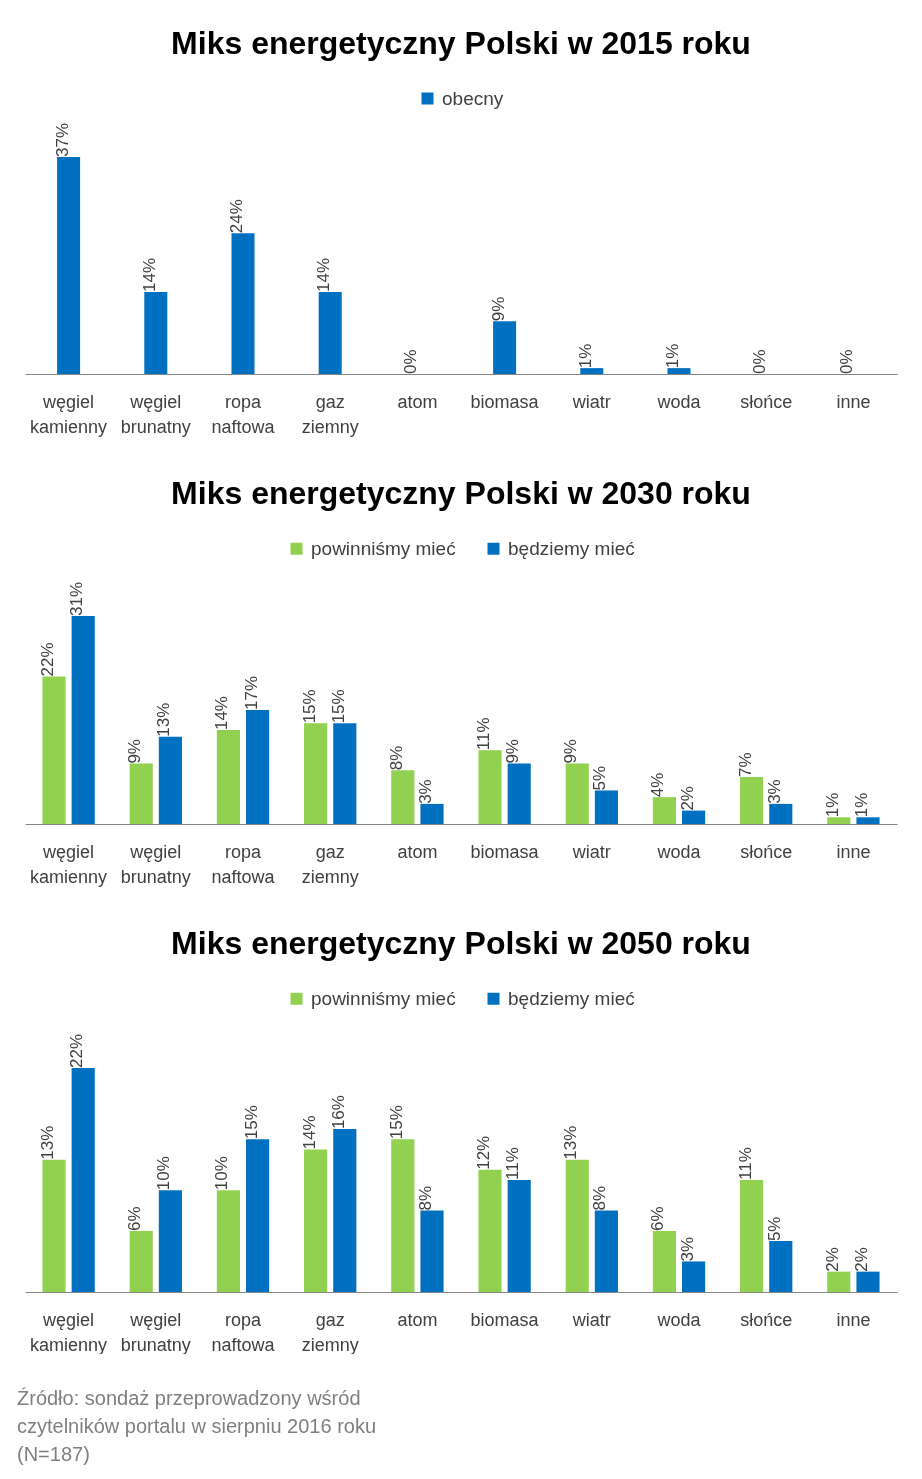 The height and width of the screenshot is (1479, 922). What do you see at coordinates (473, 98) in the screenshot?
I see `legend-label: obecny` at bounding box center [473, 98].